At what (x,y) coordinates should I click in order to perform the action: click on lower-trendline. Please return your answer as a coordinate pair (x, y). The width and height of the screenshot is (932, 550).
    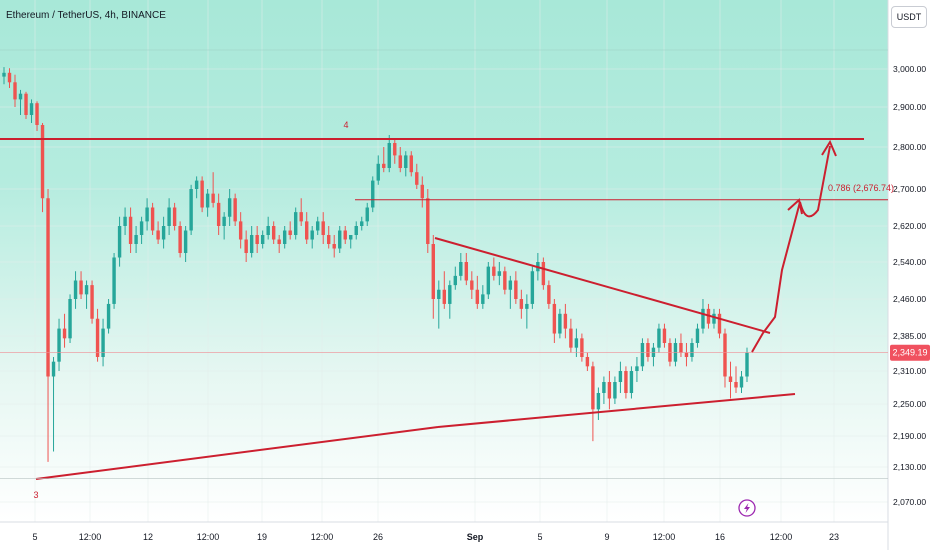
    Looking at the image, I should click on (237, 453).